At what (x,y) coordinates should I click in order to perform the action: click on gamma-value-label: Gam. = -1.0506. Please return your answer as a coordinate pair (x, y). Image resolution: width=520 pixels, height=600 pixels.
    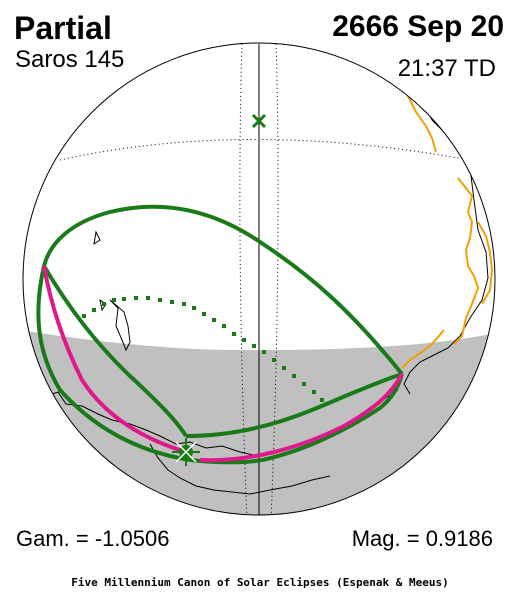
    Looking at the image, I should click on (93, 538).